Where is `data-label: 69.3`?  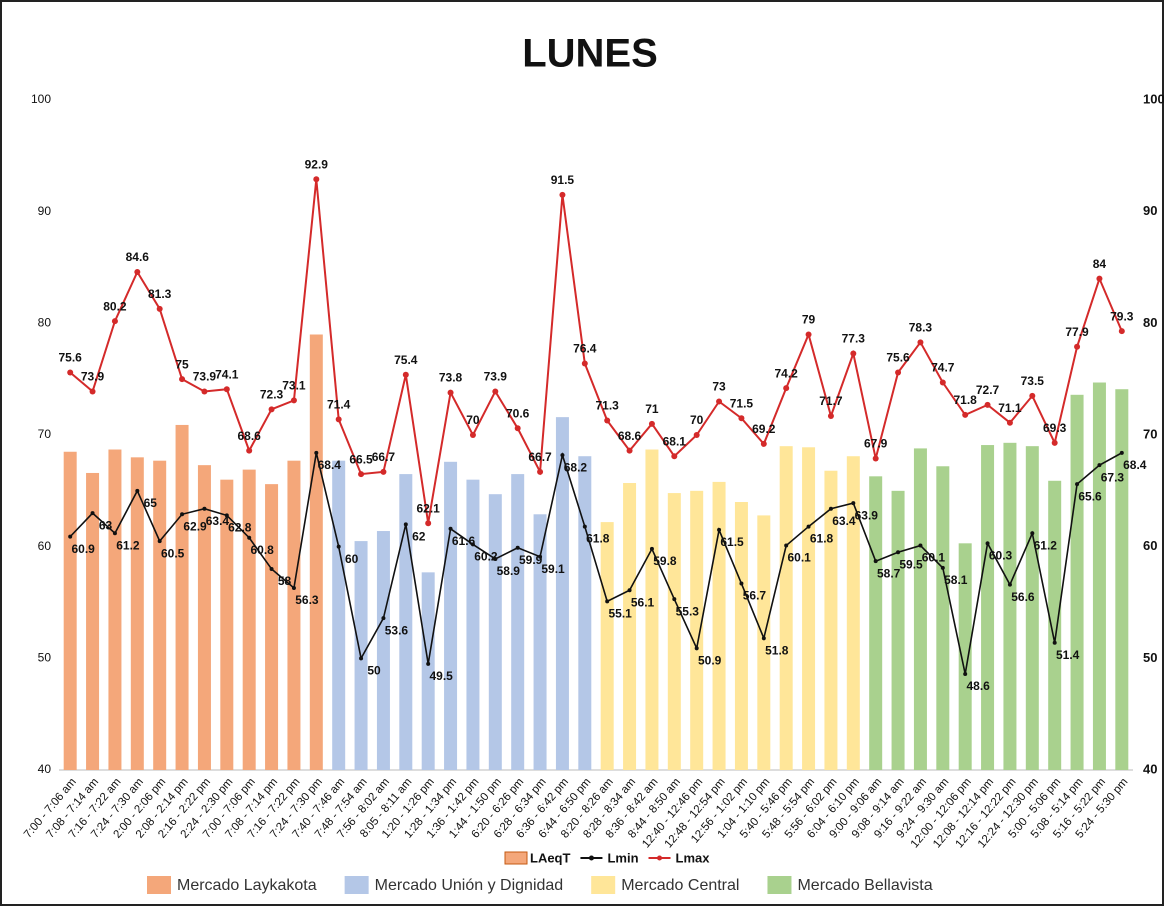 data-label: 69.3 is located at coordinates (1055, 428).